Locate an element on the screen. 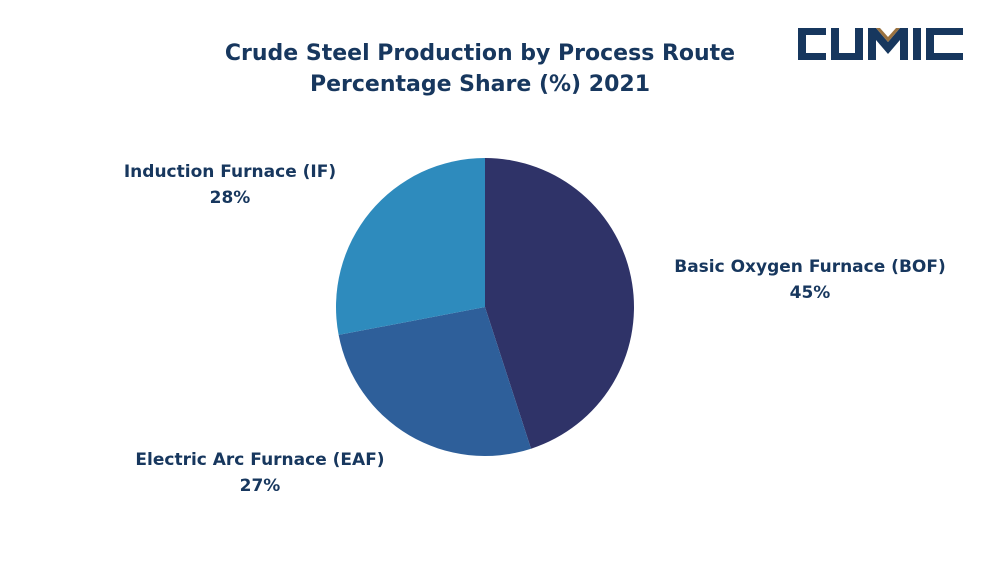 The height and width of the screenshot is (563, 1000). cumic-logo is located at coordinates (880, 44).